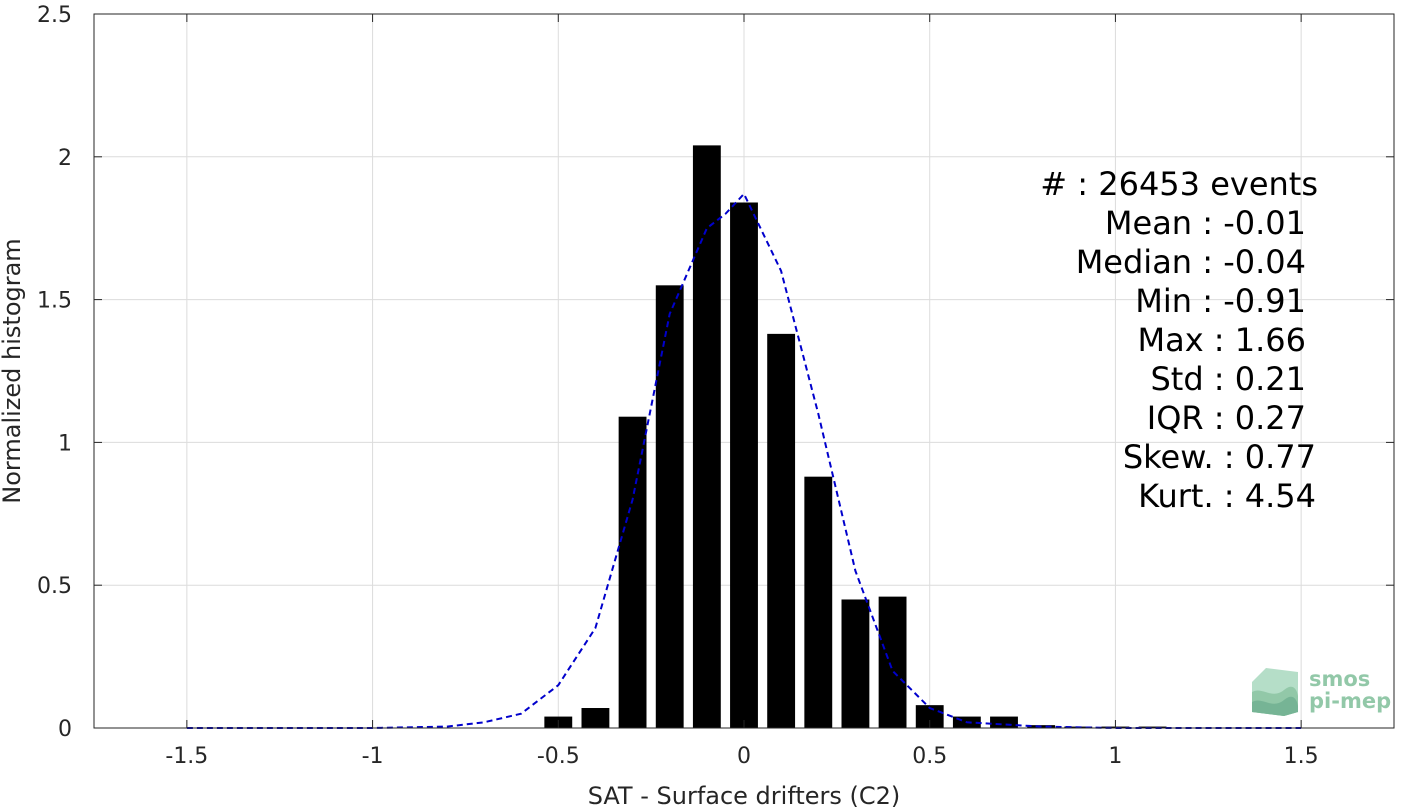  Describe the element at coordinates (54, 586) in the screenshot. I see `y-tick-label-1: 0.5` at that location.